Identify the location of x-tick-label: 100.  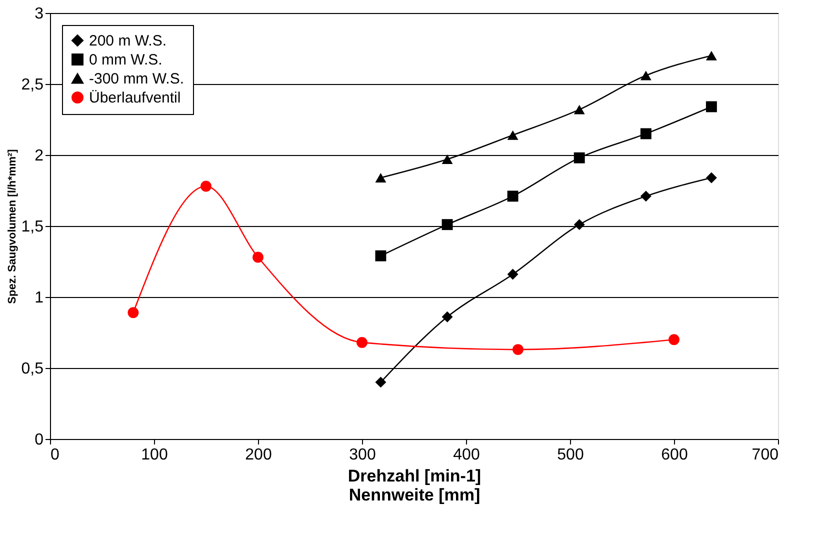
(154, 455).